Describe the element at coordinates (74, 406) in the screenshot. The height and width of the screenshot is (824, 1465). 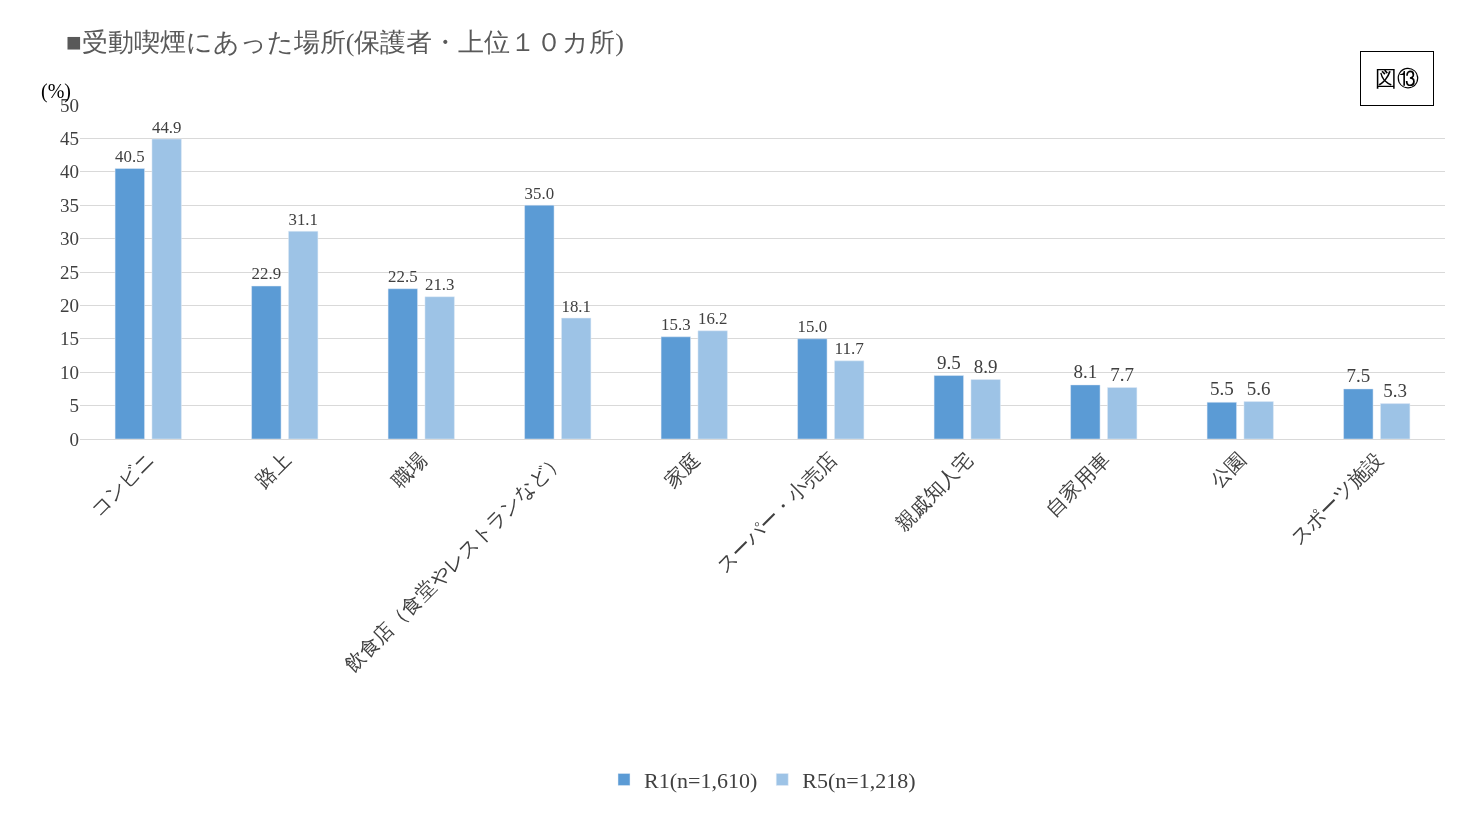
I see `y-tick-label: 5` at that location.